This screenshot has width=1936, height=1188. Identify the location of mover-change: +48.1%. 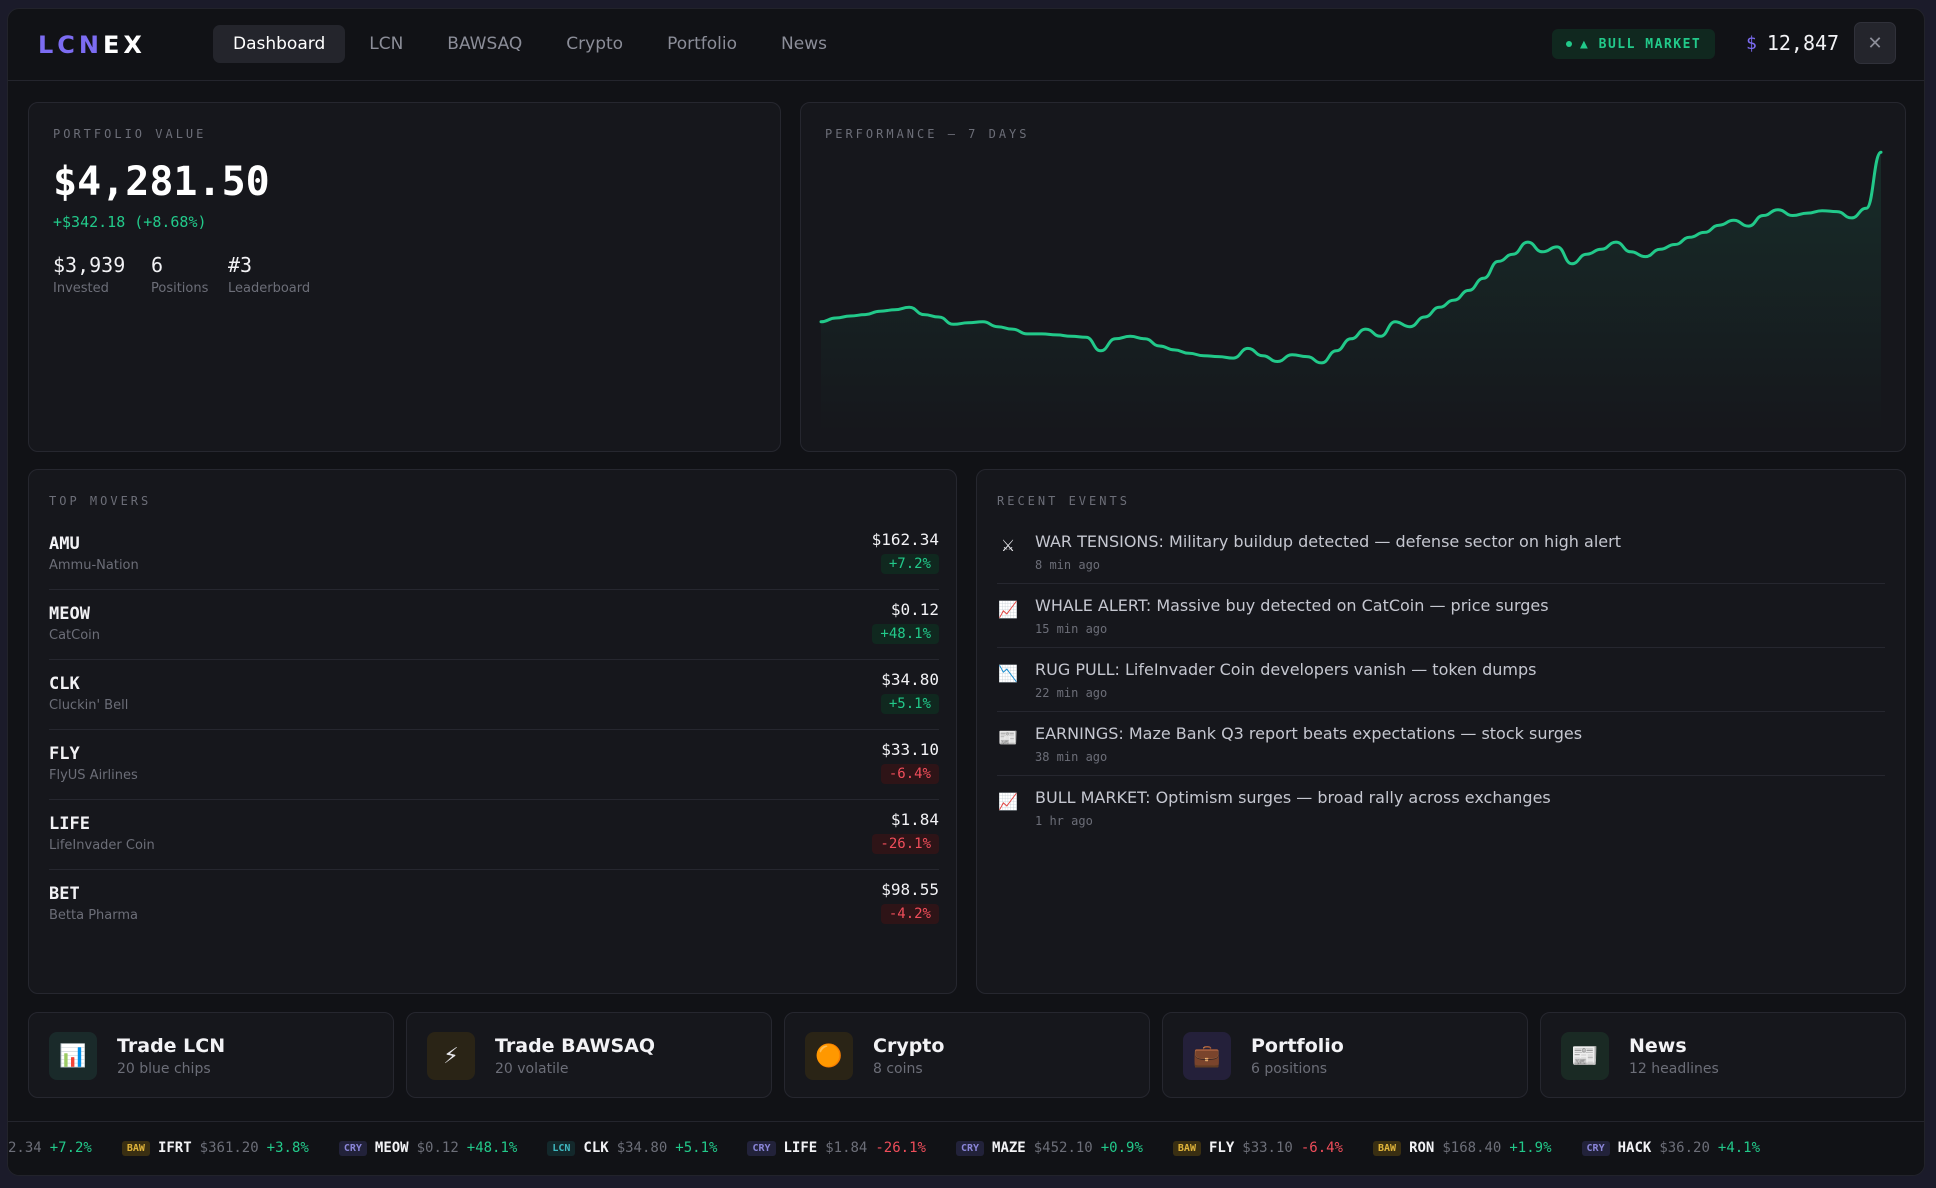
(905, 634).